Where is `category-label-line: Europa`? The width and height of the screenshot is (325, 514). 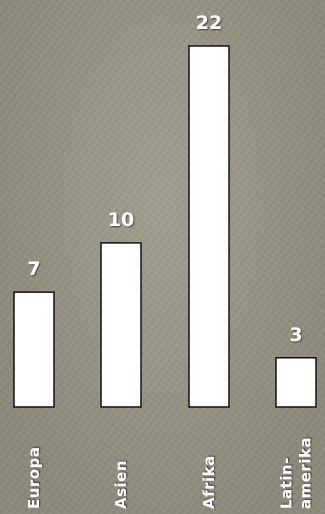
category-label-line: Europa is located at coordinates (34, 478).